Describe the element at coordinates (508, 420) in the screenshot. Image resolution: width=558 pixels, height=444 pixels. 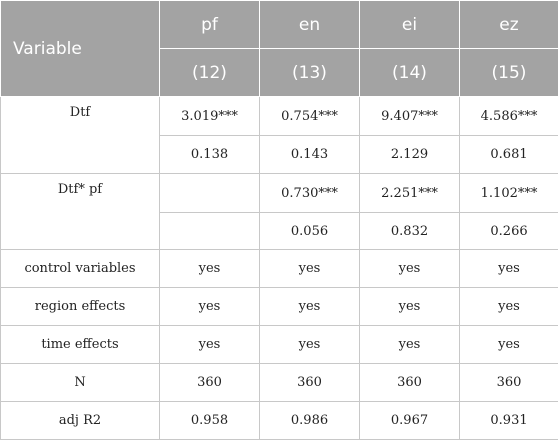
I see `value-cell: 0.931` at that location.